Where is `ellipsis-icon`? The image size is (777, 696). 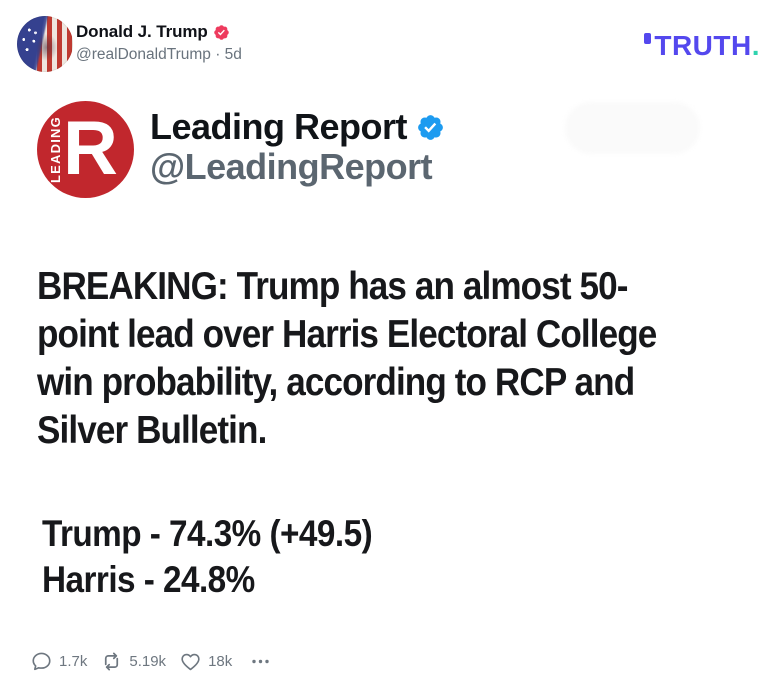 ellipsis-icon is located at coordinates (260, 661).